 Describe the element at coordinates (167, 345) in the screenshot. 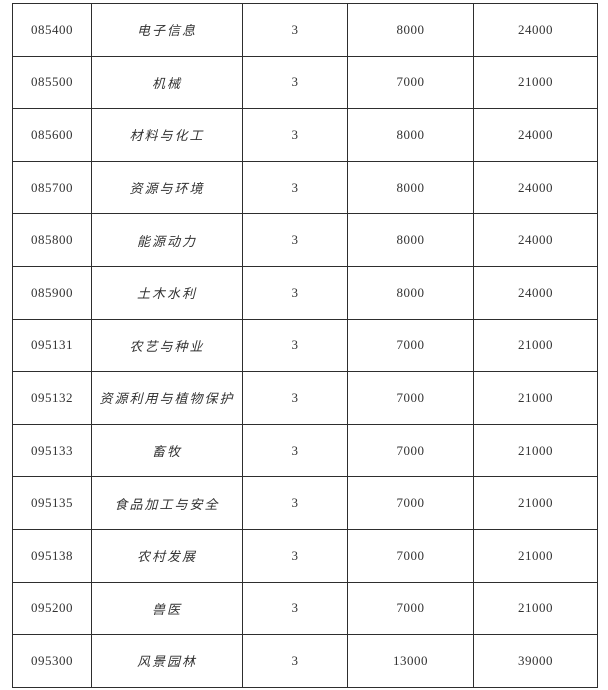

I see `program-name-cell: 农艺与种业` at that location.